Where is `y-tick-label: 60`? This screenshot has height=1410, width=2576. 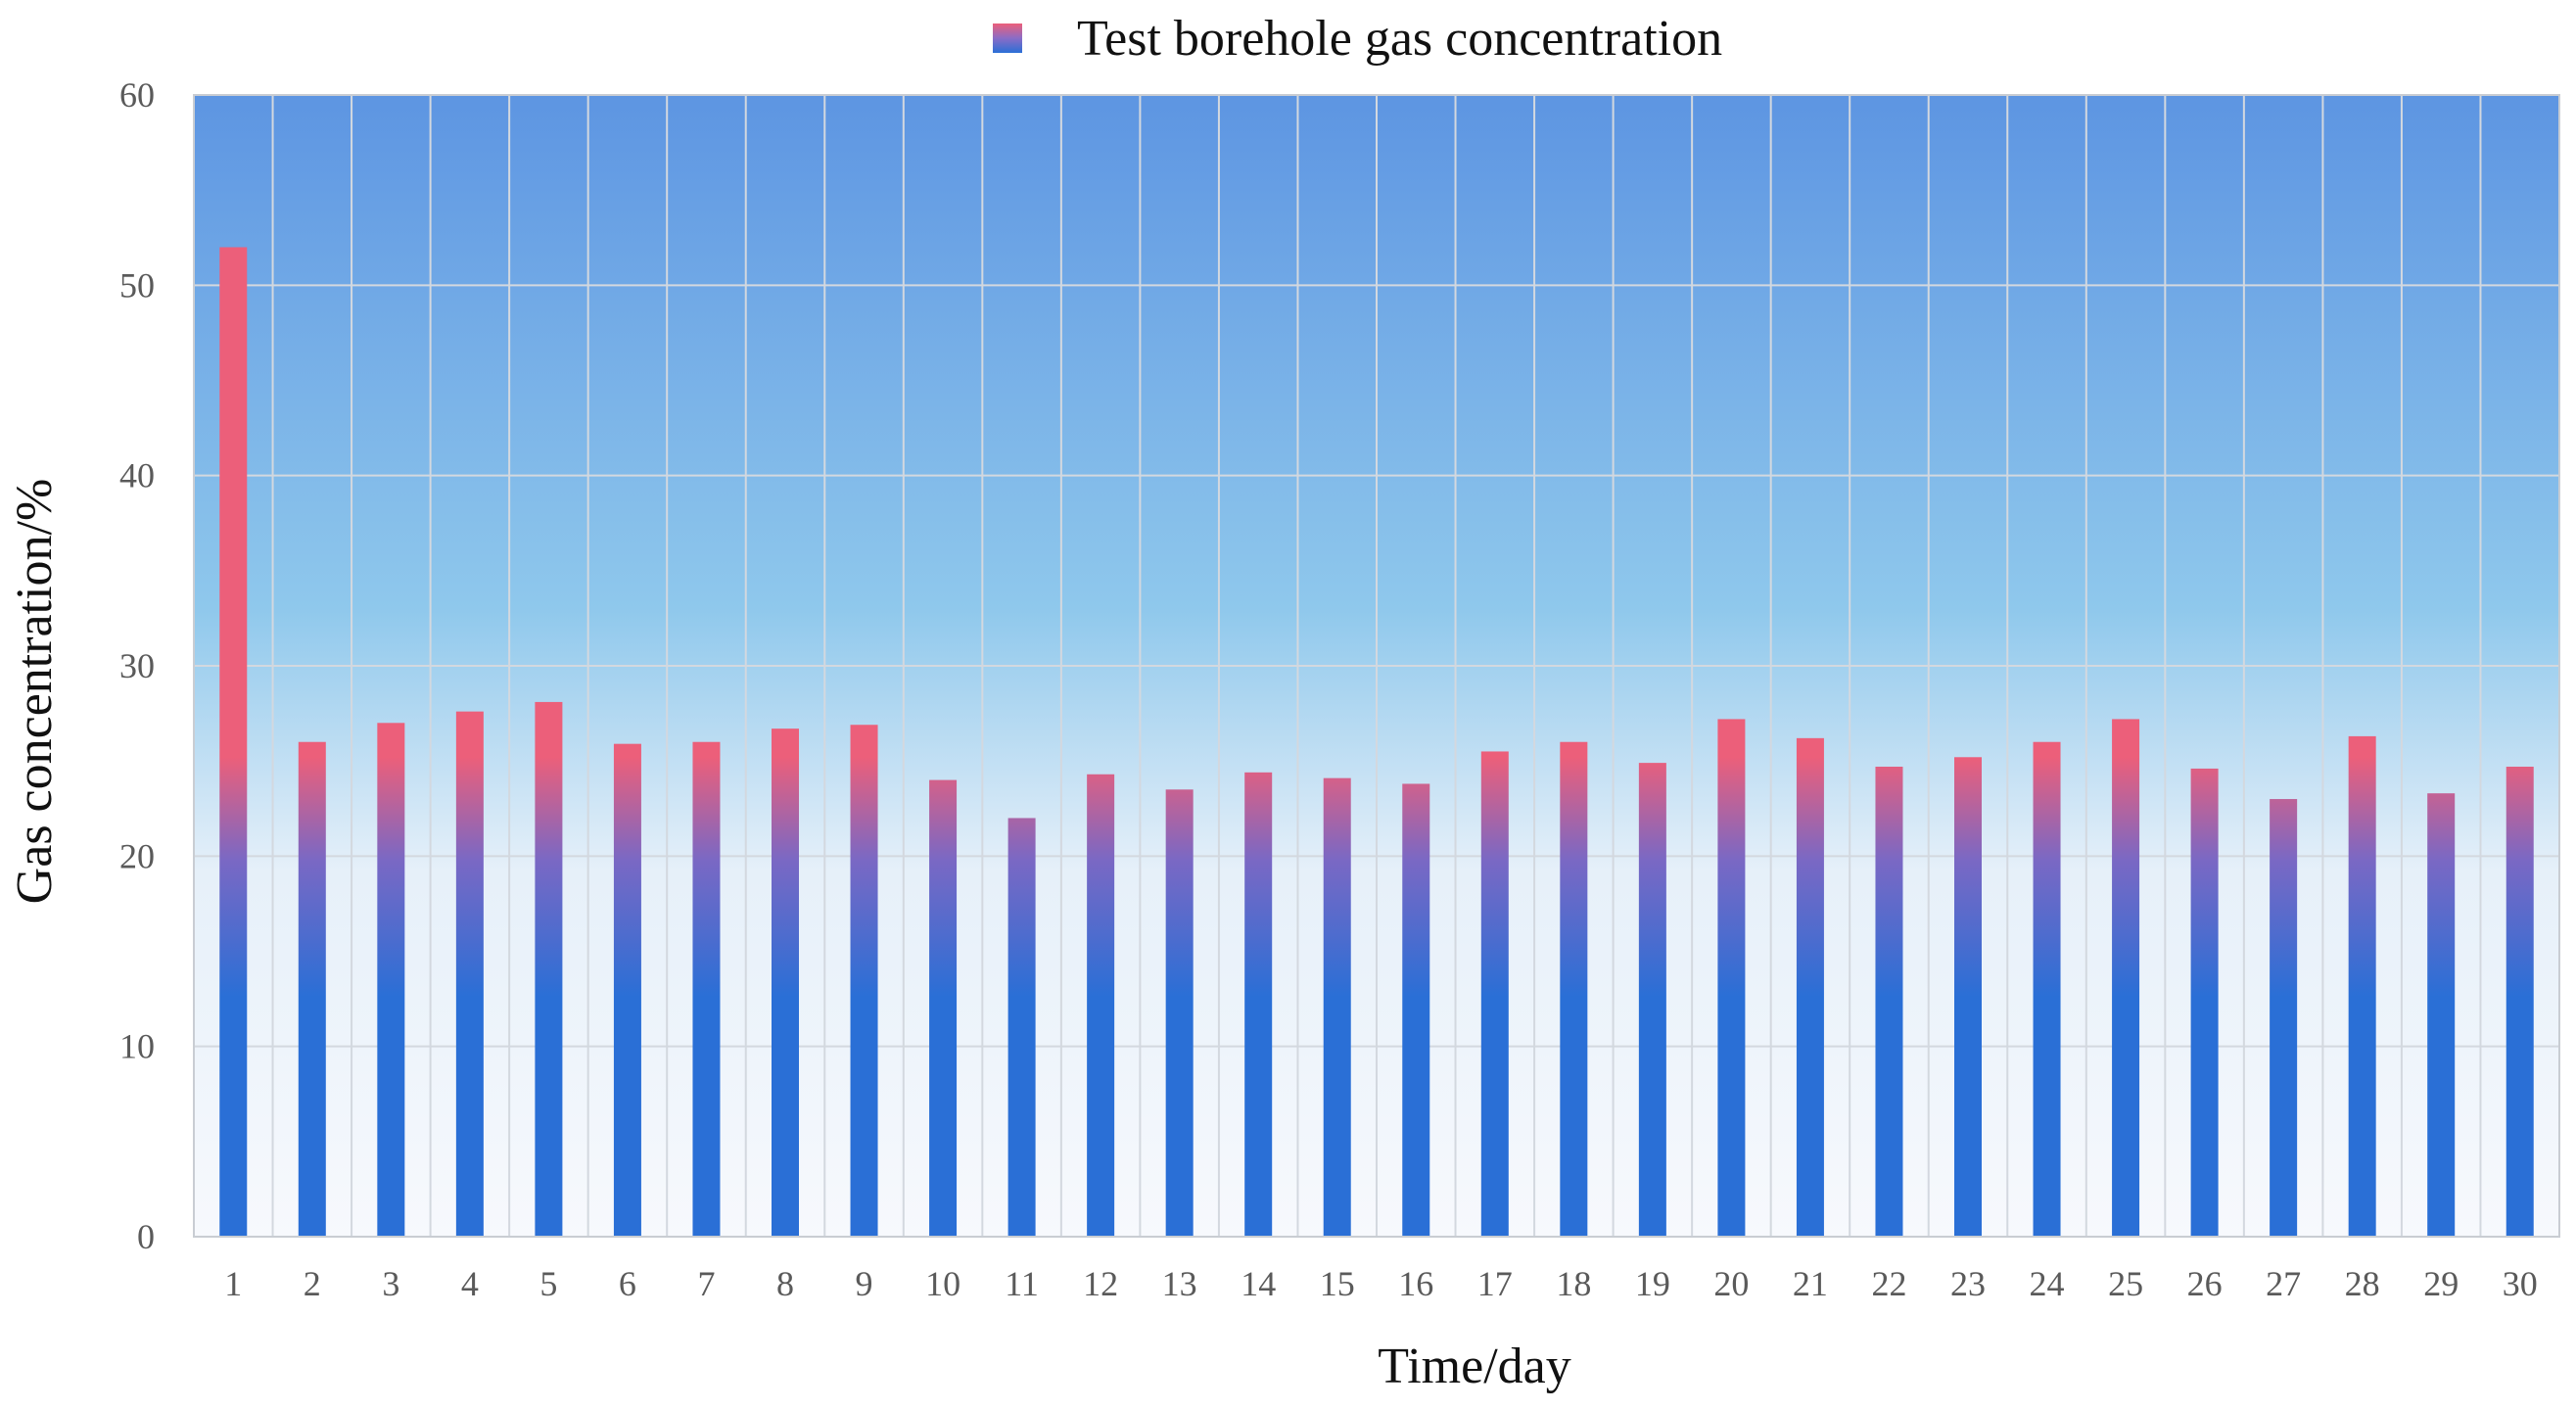
y-tick-label: 60 is located at coordinates (137, 95).